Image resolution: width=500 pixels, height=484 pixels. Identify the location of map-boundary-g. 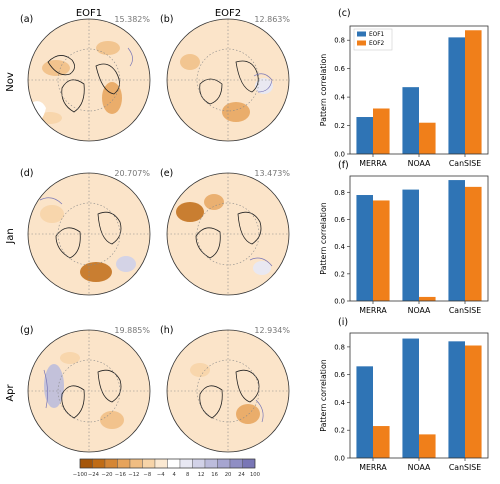
(89, 391).